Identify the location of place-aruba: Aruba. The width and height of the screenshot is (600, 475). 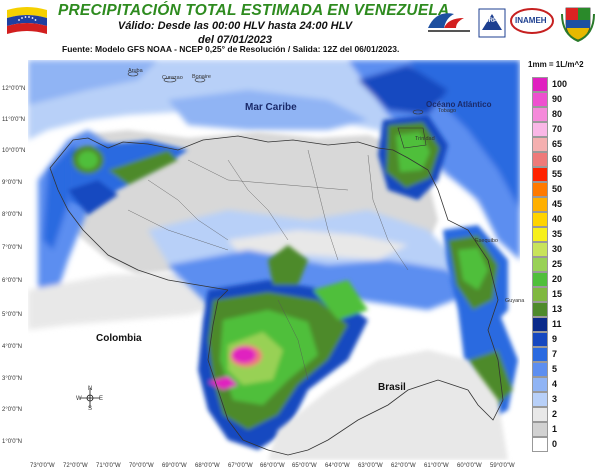
(135, 71).